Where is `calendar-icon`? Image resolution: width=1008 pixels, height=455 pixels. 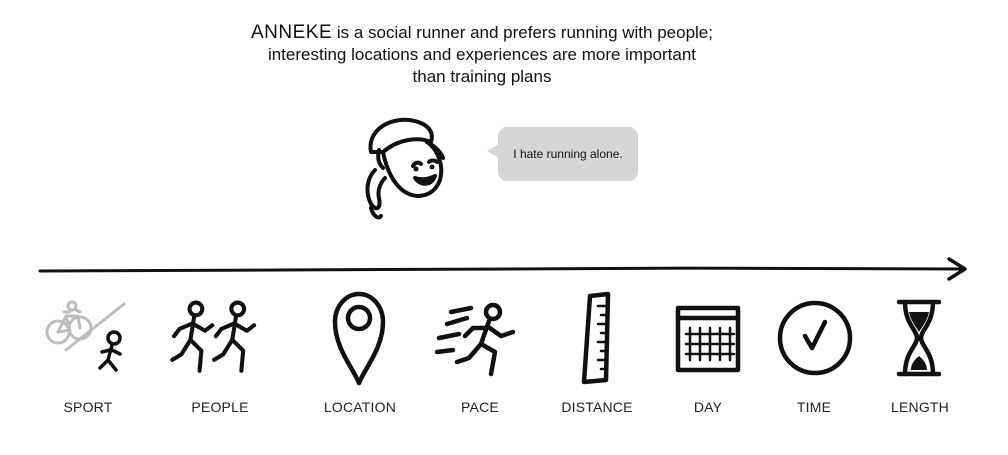 calendar-icon is located at coordinates (708, 339).